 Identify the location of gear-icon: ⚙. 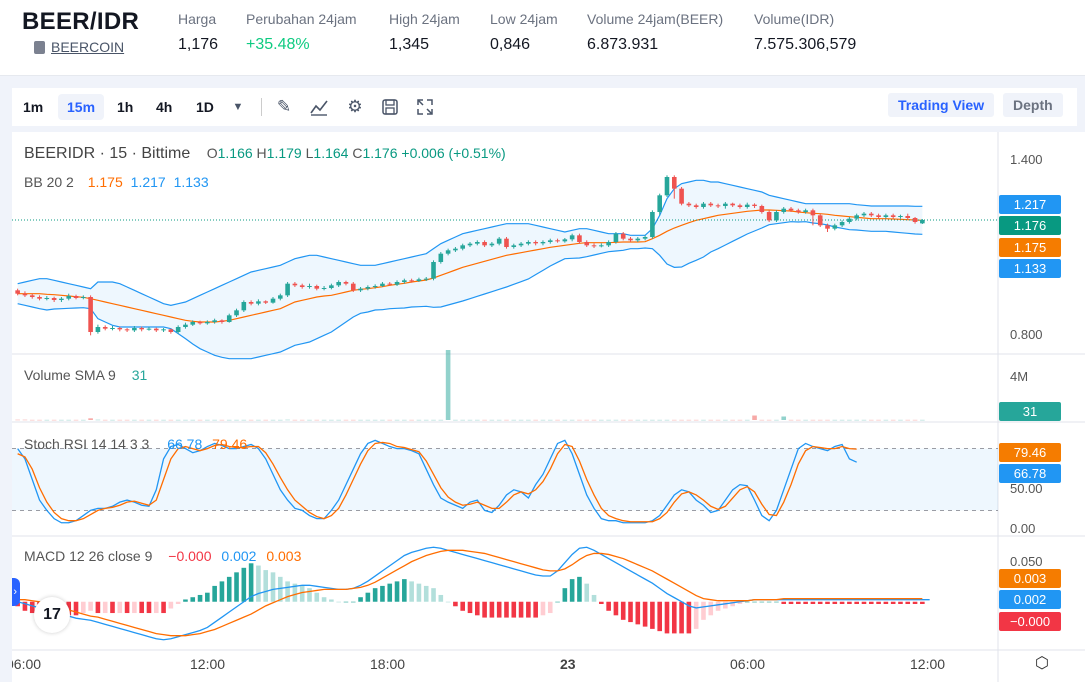
(355, 106).